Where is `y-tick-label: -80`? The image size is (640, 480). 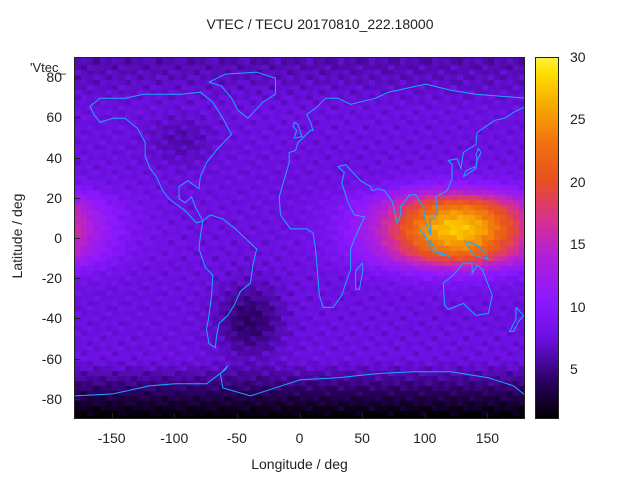
y-tick-label: -80 is located at coordinates (51, 398).